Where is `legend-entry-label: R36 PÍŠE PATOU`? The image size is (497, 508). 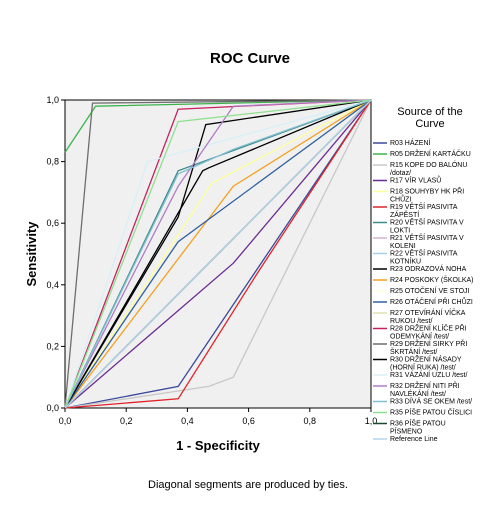 legend-entry-label: R36 PÍŠE PATOU is located at coordinates (418, 423).